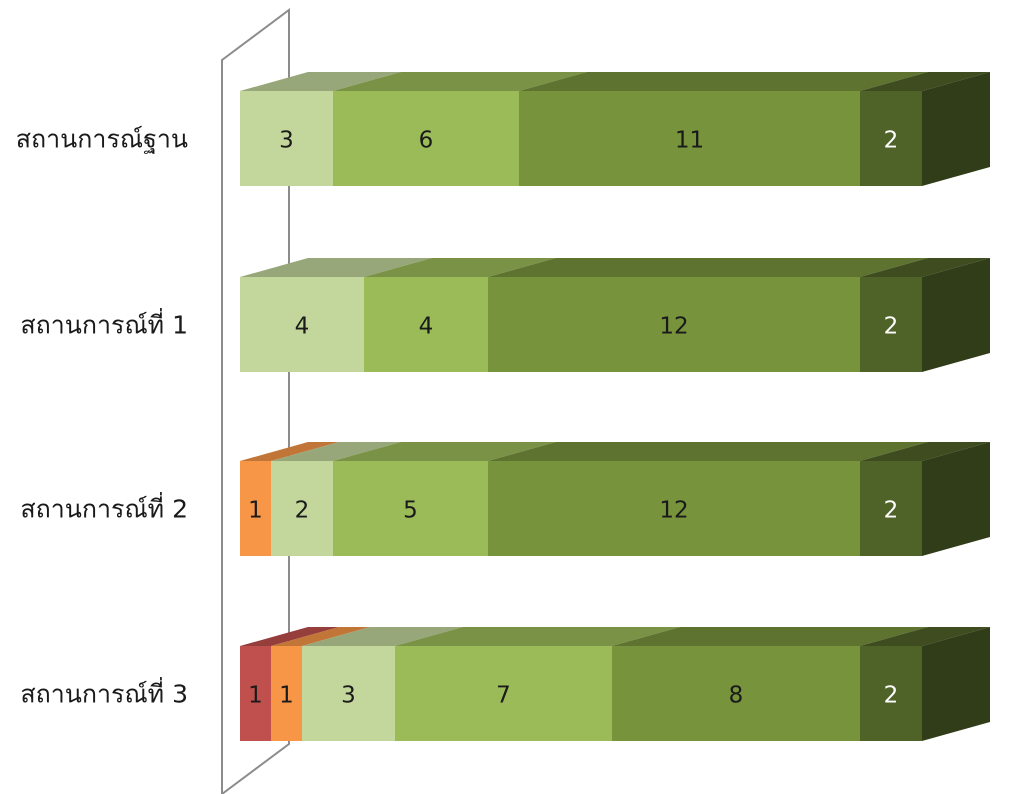 The image size is (1015, 794). I want to click on axis-wall-outline, so click(255, 401).